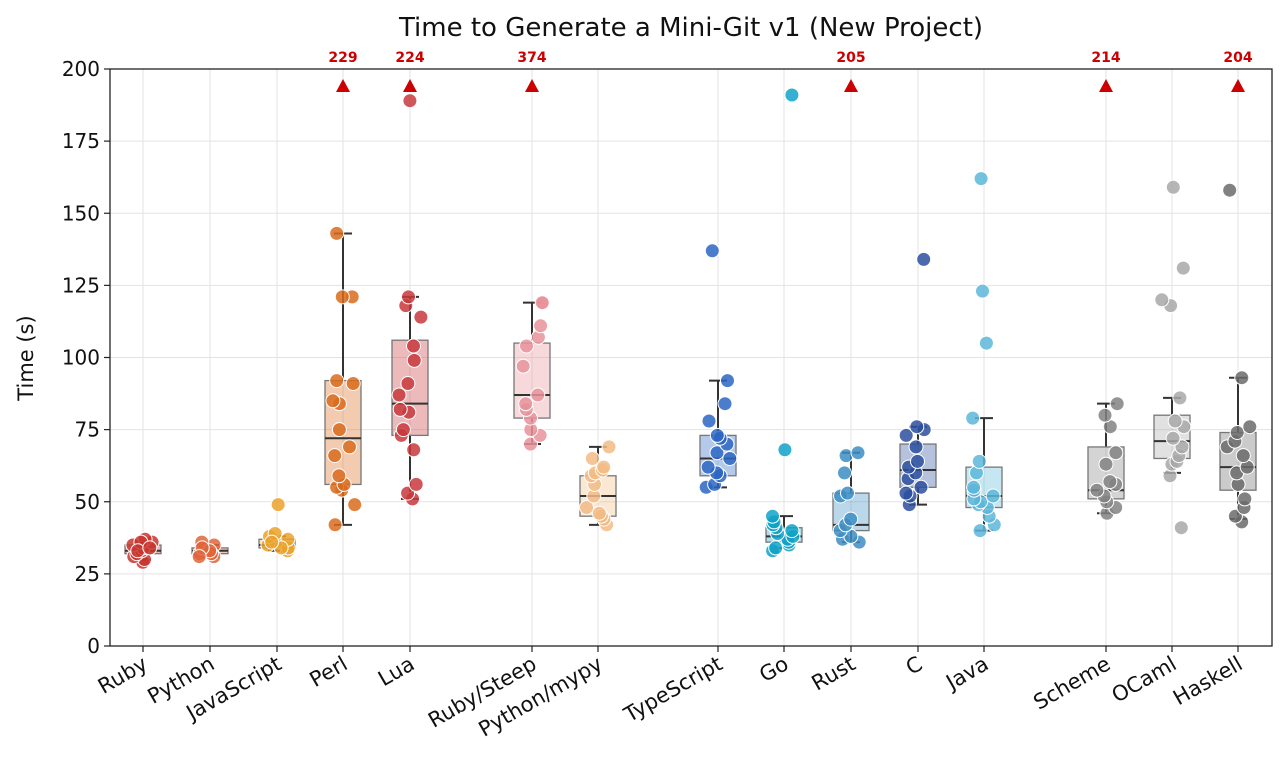  Describe the element at coordinates (328, 672) in the screenshot. I see `x-tick-label: Perl` at that location.